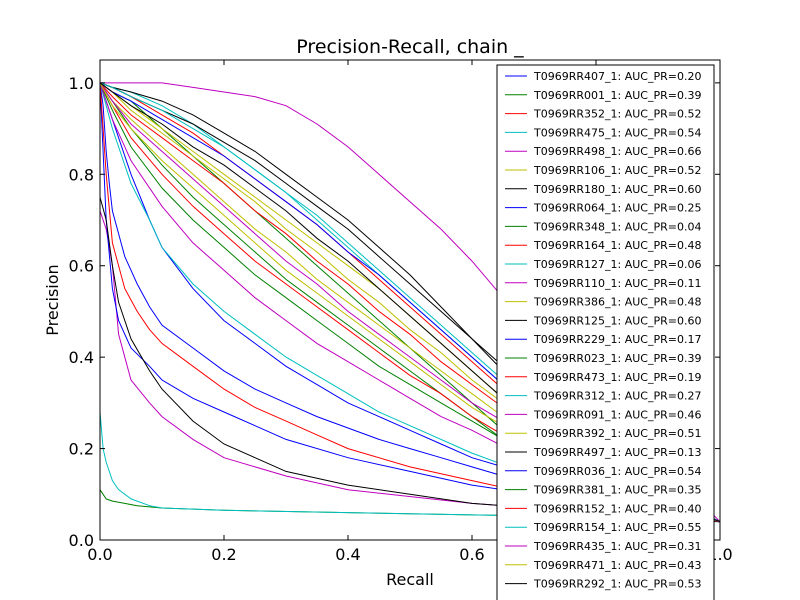 The height and width of the screenshot is (600, 800). Describe the element at coordinates (81, 83) in the screenshot. I see `y-tick-label: 1.0` at that location.